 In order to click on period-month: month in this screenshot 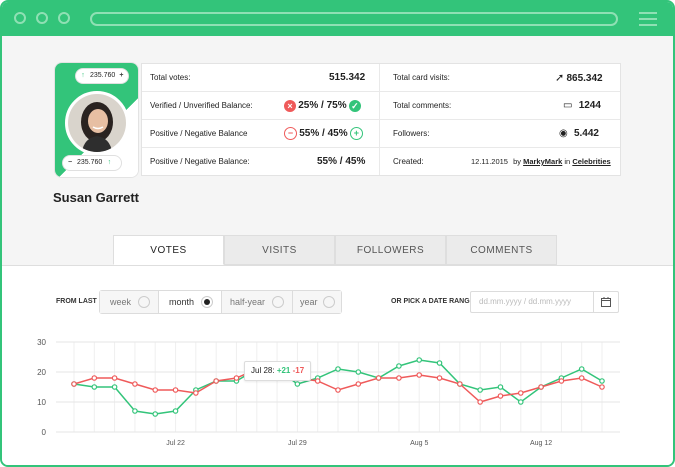, I will do `click(190, 302)`.